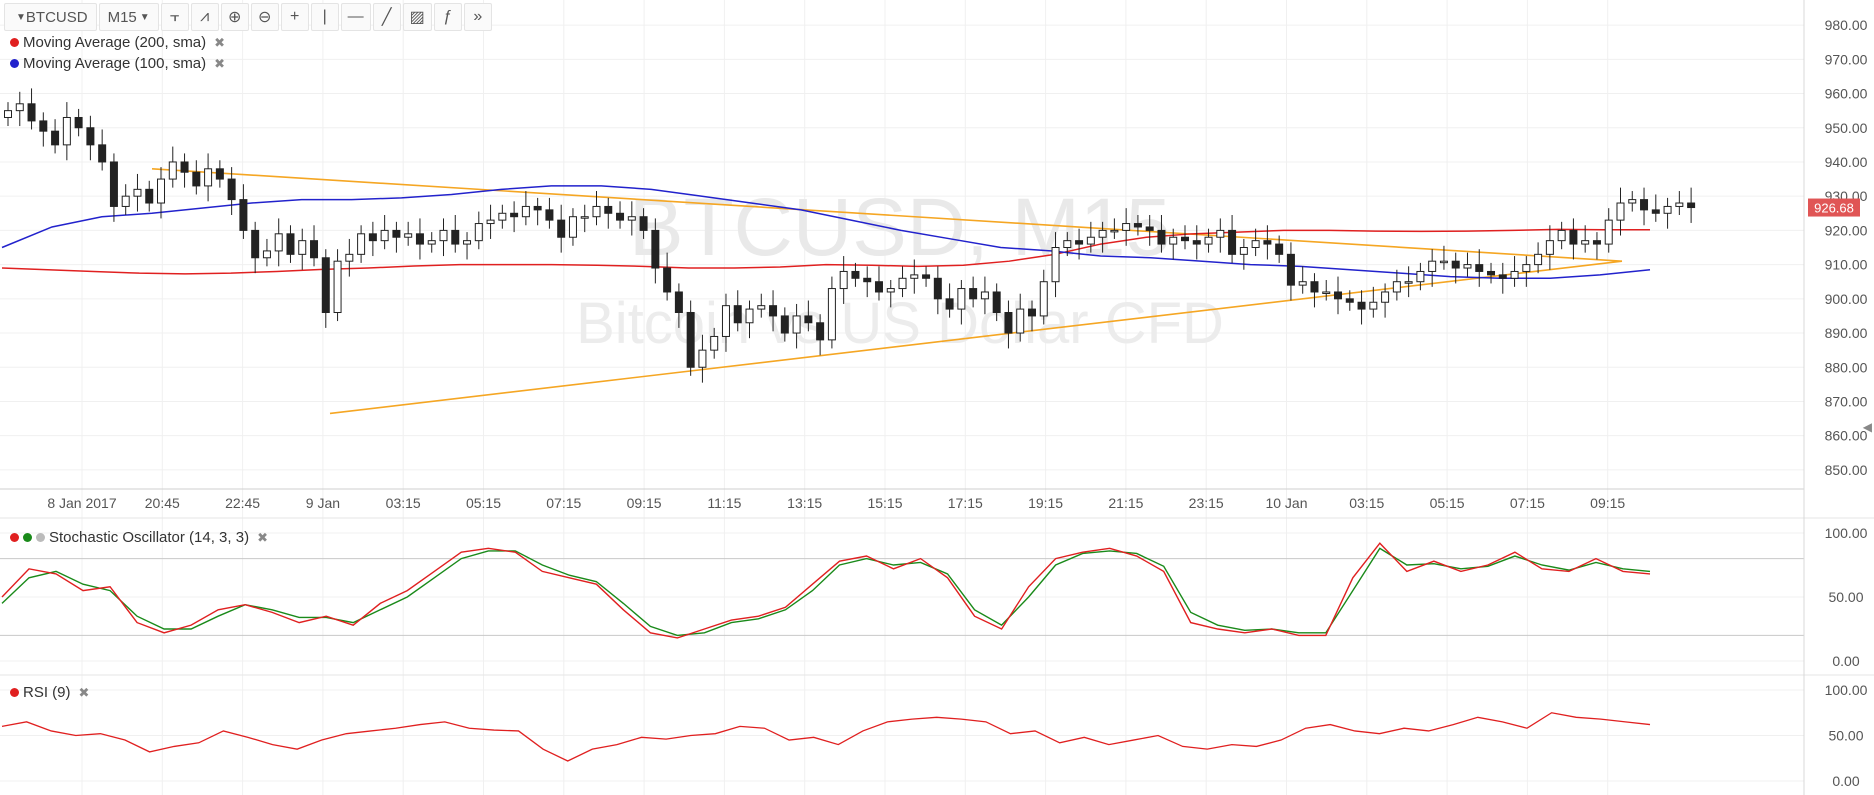 The width and height of the screenshot is (1874, 795). What do you see at coordinates (1846, 94) in the screenshot?
I see `y-tick-label: 960.00` at bounding box center [1846, 94].